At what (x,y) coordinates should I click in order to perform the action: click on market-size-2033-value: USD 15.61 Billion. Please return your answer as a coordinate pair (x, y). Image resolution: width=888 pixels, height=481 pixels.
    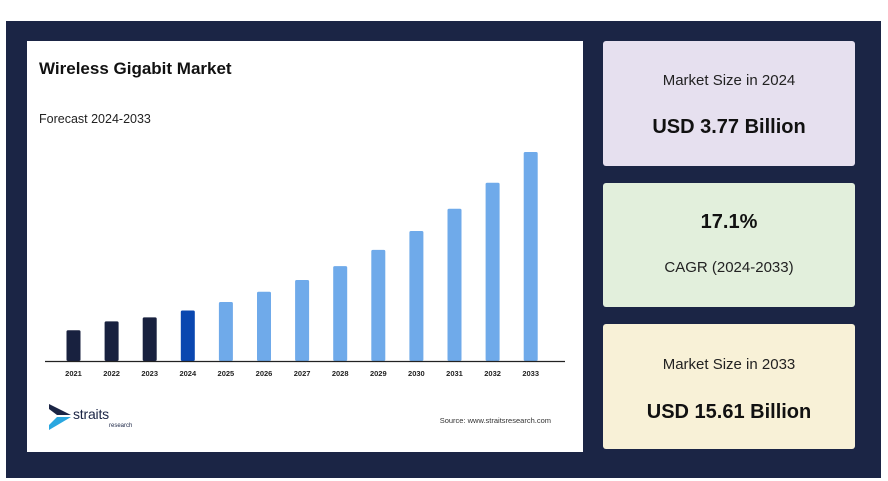
    Looking at the image, I should click on (729, 412).